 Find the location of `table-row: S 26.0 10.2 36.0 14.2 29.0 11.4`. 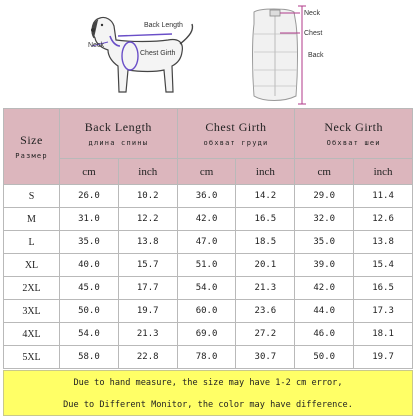

table-row: S 26.0 10.2 36.0 14.2 29.0 11.4 is located at coordinates (208, 196).